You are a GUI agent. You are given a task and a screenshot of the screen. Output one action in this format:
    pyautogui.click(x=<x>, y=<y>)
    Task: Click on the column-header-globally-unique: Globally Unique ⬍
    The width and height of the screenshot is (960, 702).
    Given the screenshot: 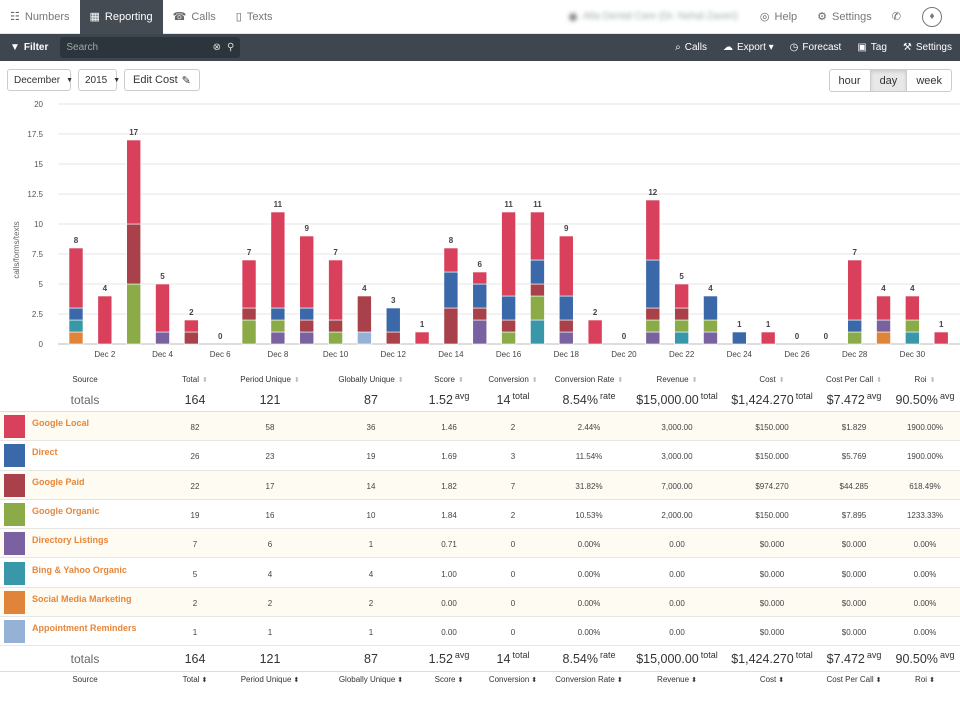 What is the action you would take?
    pyautogui.click(x=371, y=379)
    